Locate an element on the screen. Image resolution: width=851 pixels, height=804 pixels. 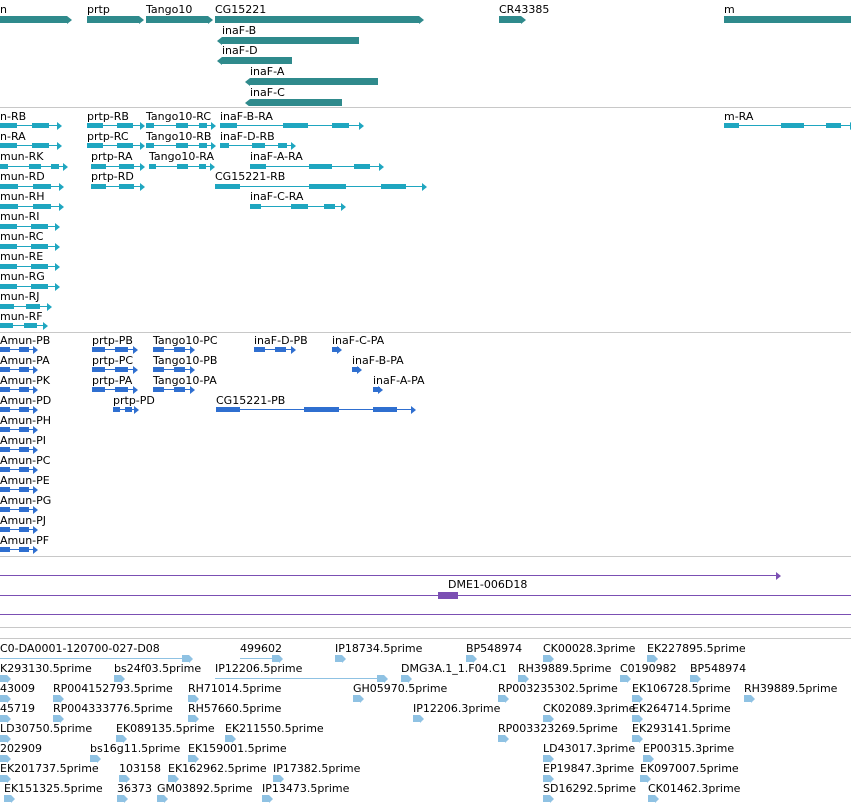
feature-label: GH05970.5prime is located at coordinates (400, 688).